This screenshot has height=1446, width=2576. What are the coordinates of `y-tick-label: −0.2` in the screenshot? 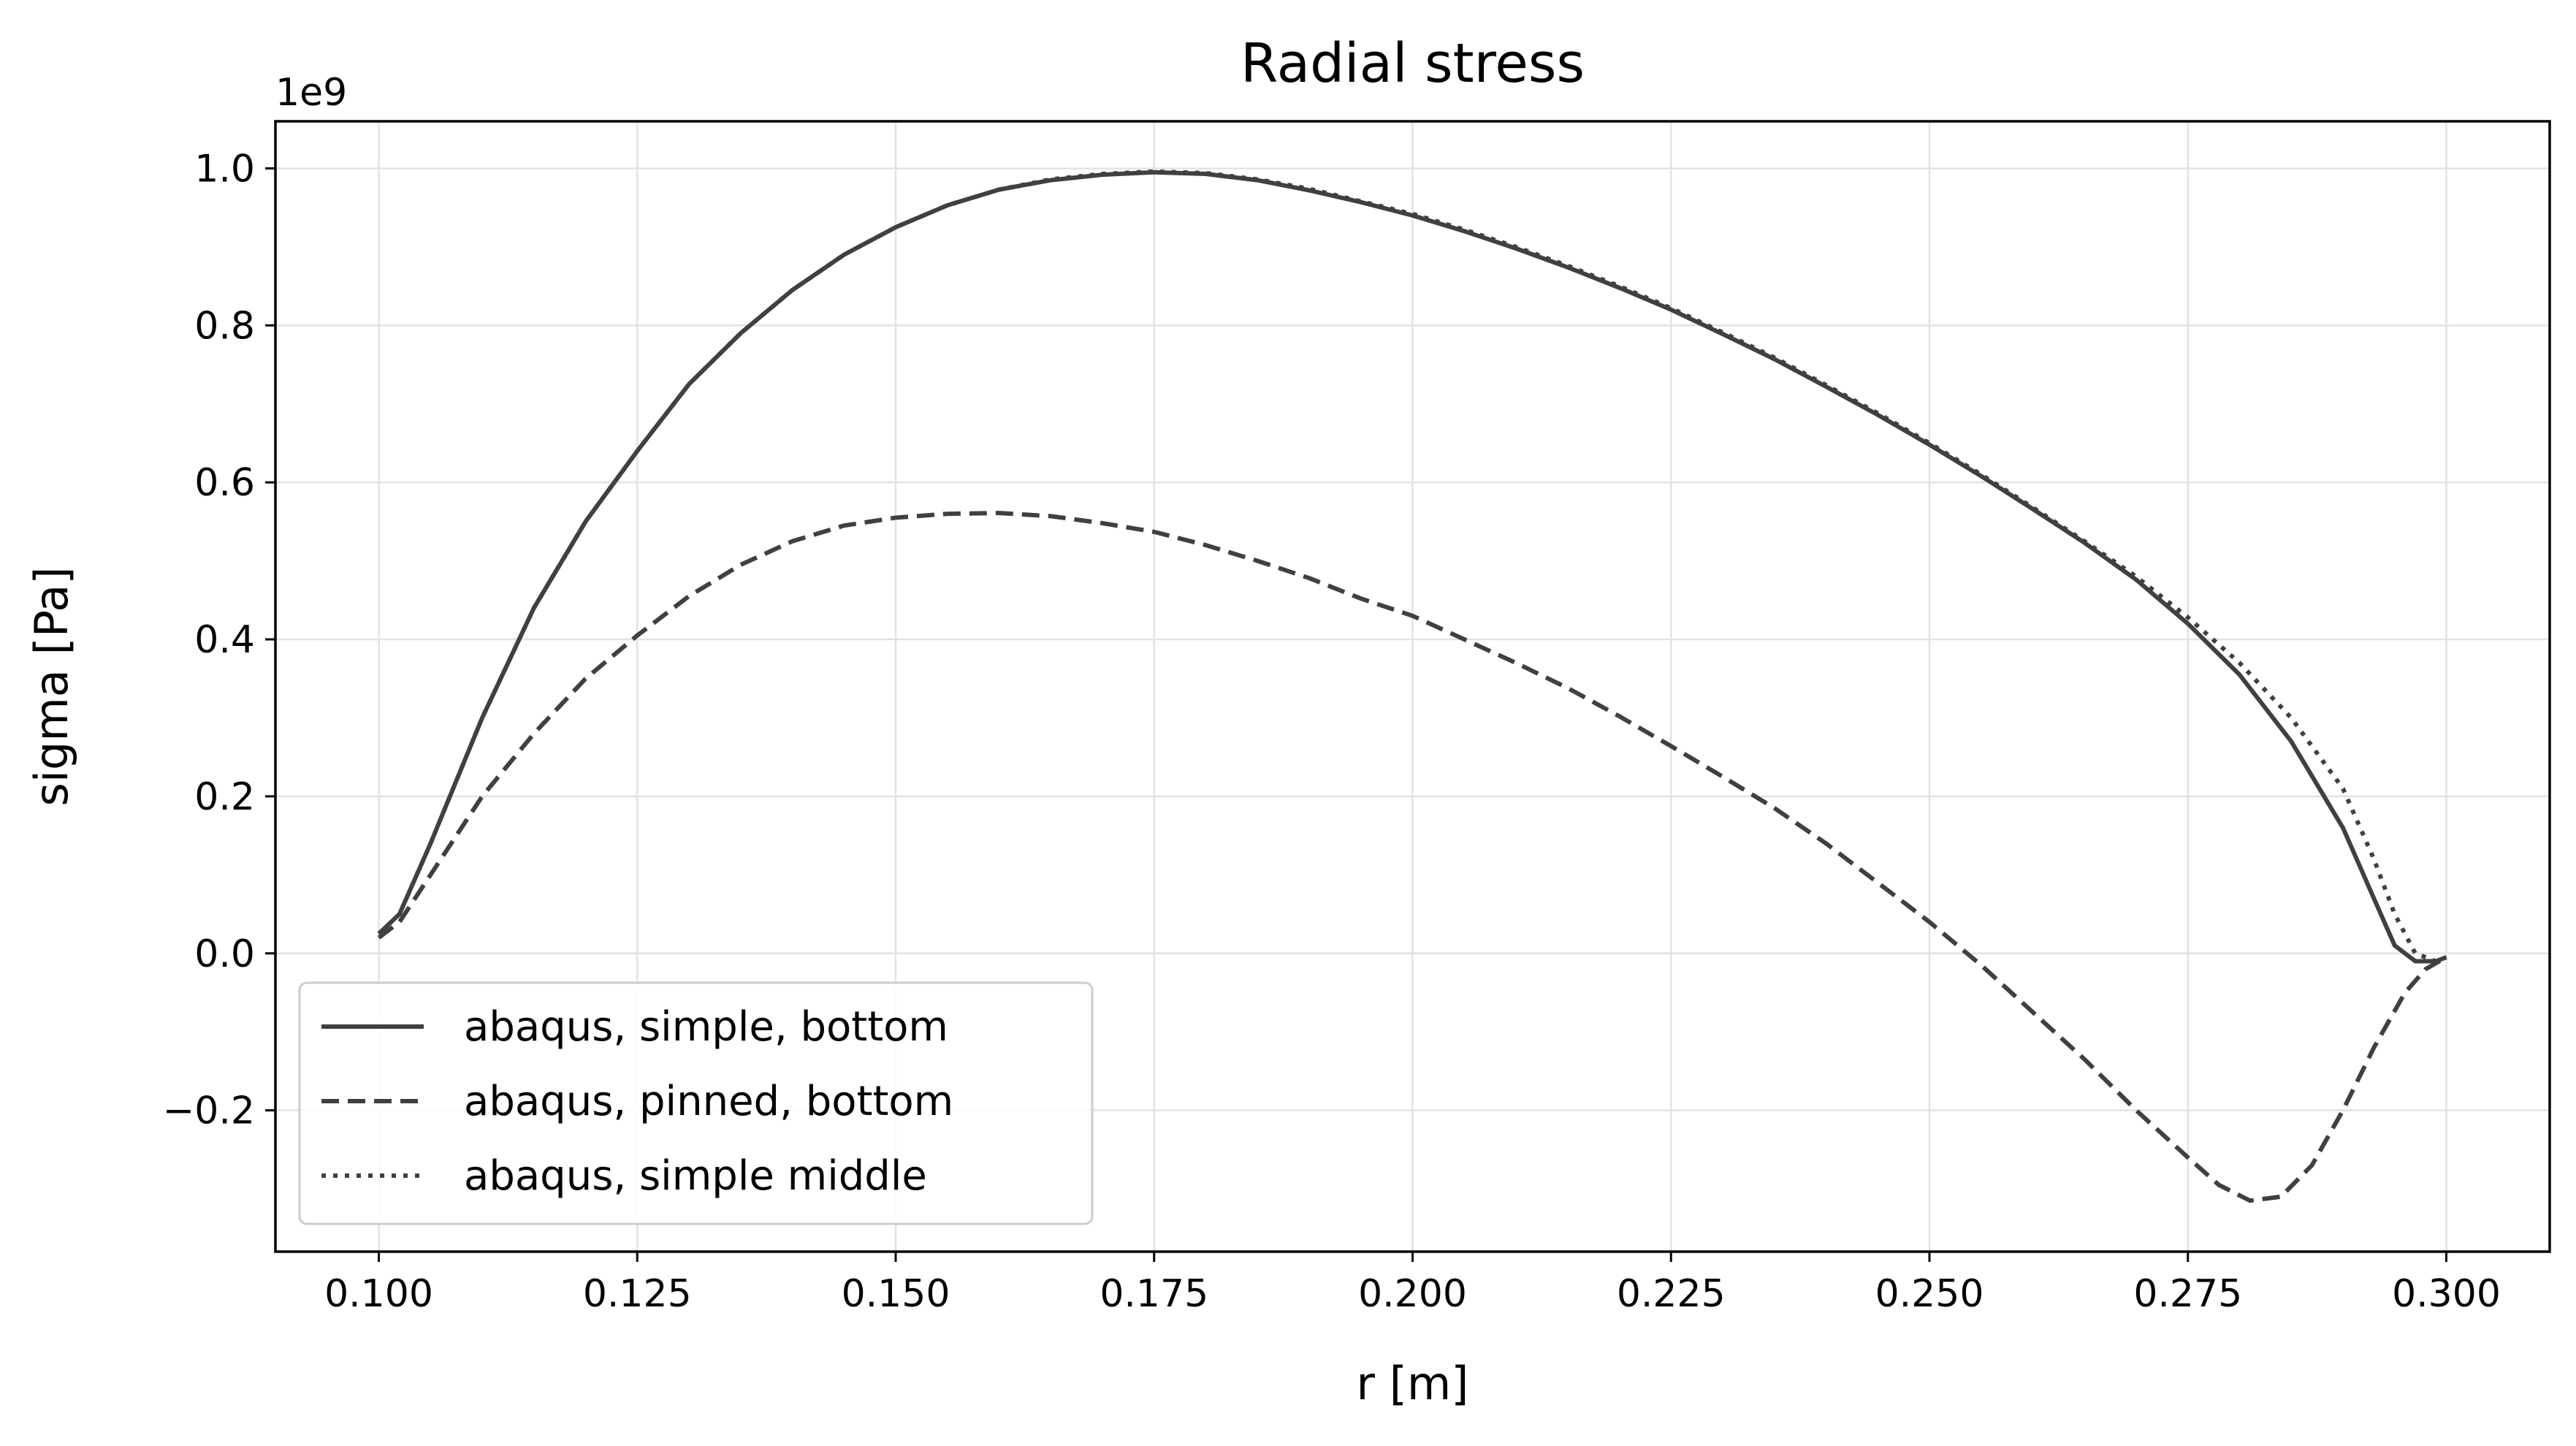 It's located at (209, 1111).